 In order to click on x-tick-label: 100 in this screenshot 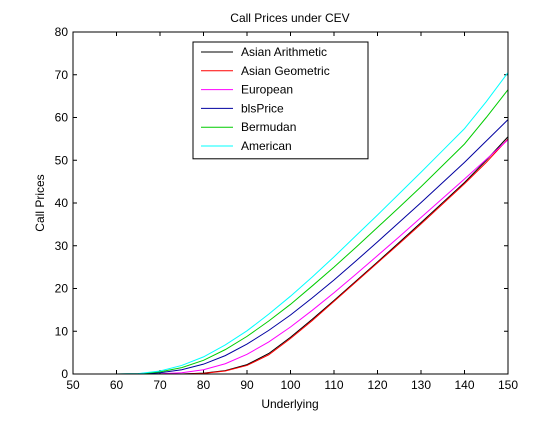, I will do `click(290, 385)`.